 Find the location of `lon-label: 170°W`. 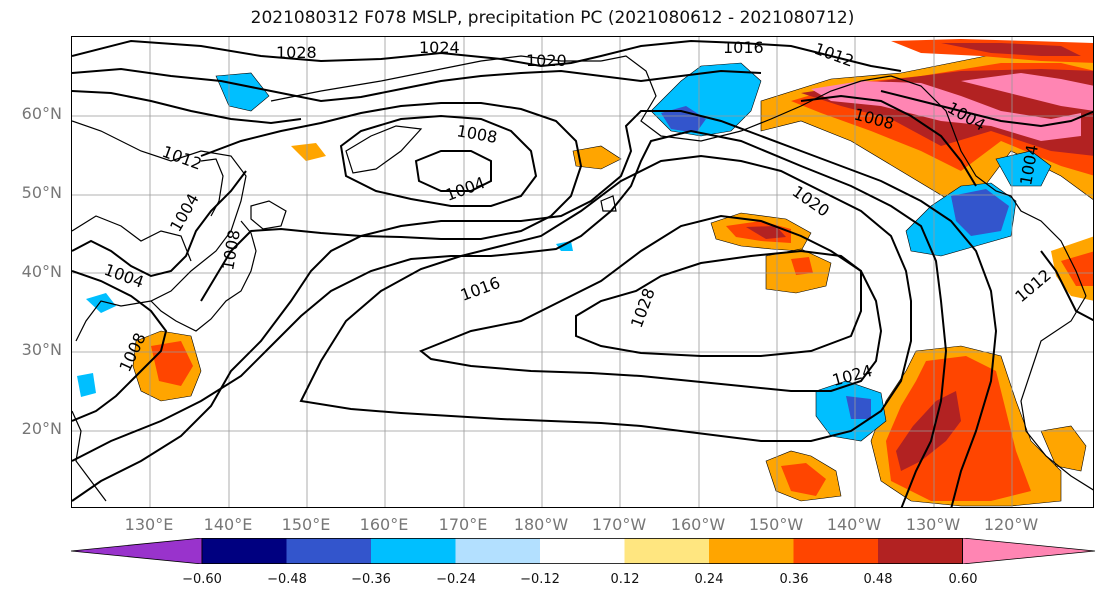

lon-label: 170°W is located at coordinates (619, 524).